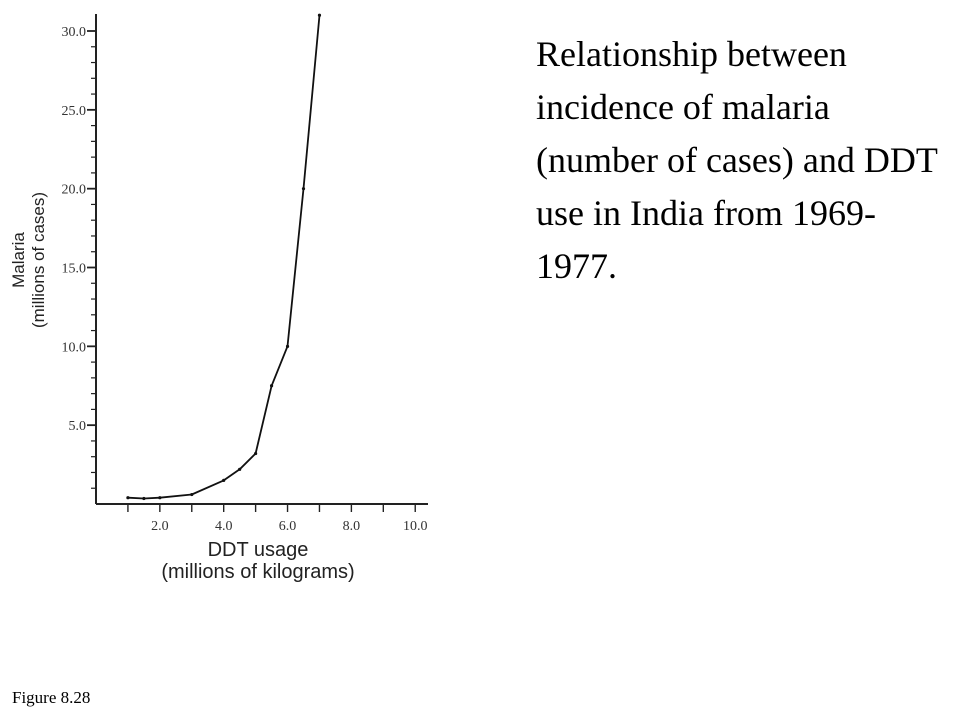 The image size is (960, 720). I want to click on x-tick-label: 8.0, so click(352, 526).